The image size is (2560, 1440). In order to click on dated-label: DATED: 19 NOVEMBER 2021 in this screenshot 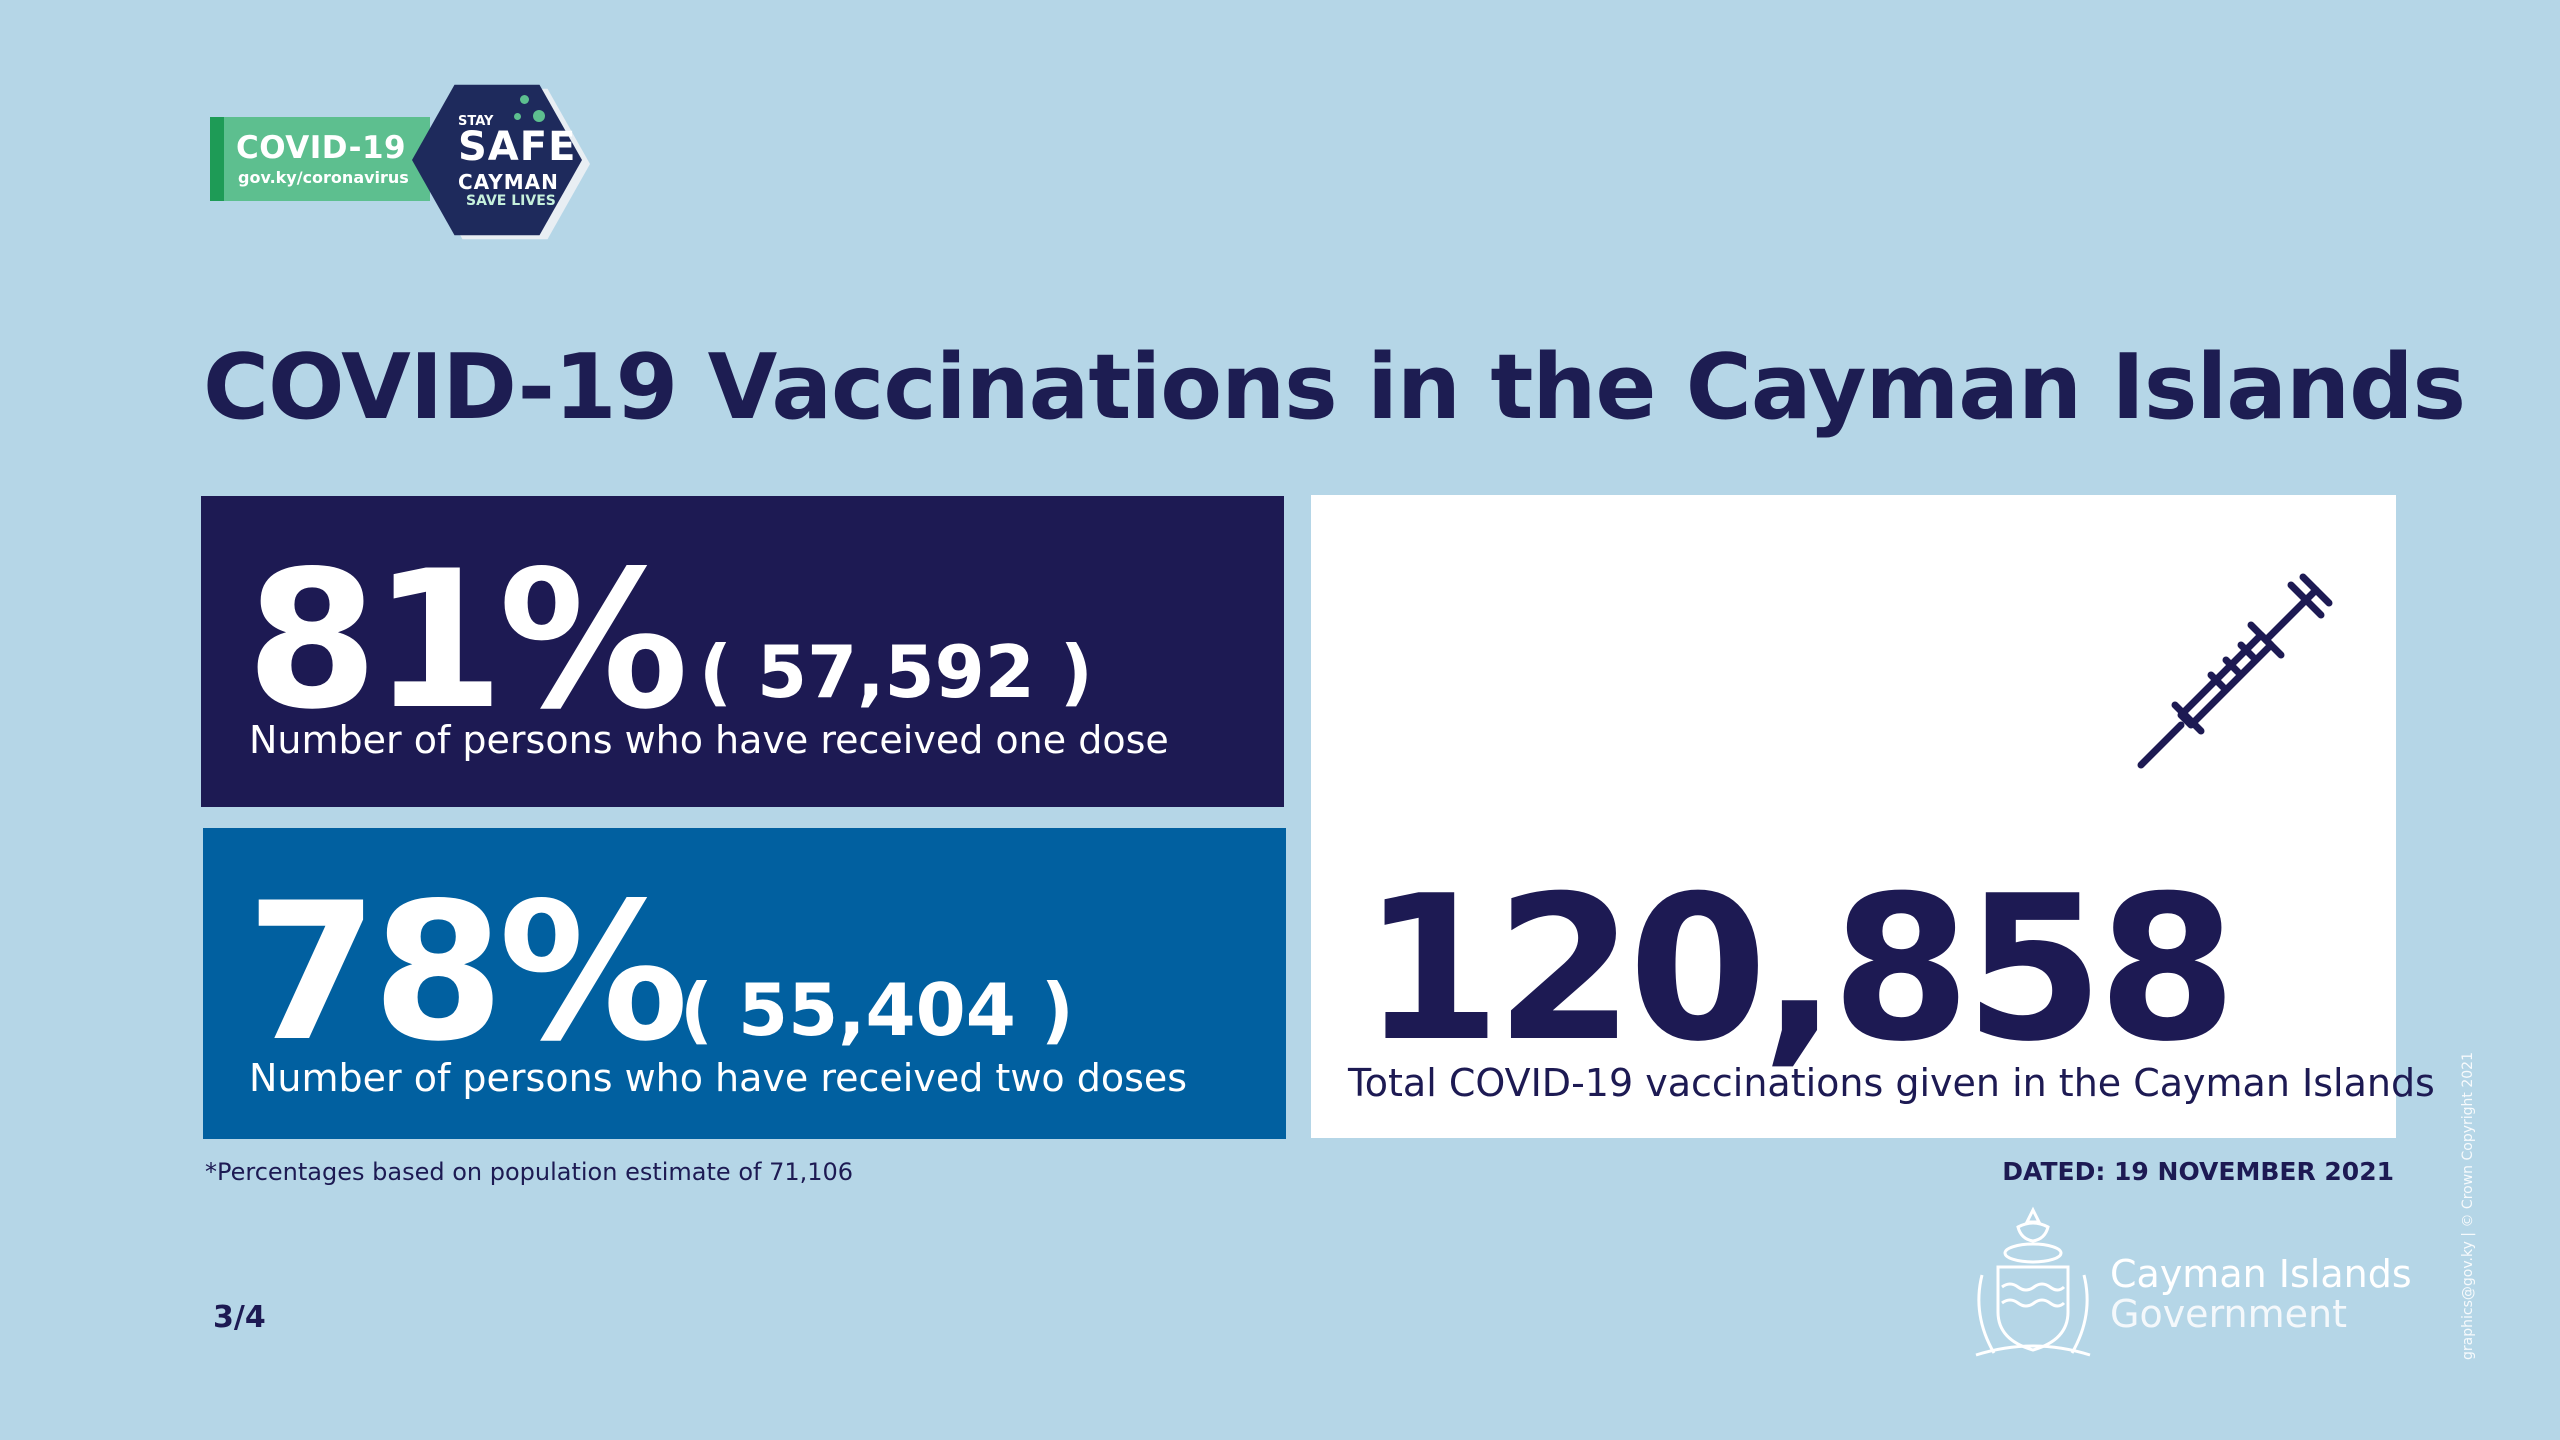, I will do `click(2198, 1171)`.